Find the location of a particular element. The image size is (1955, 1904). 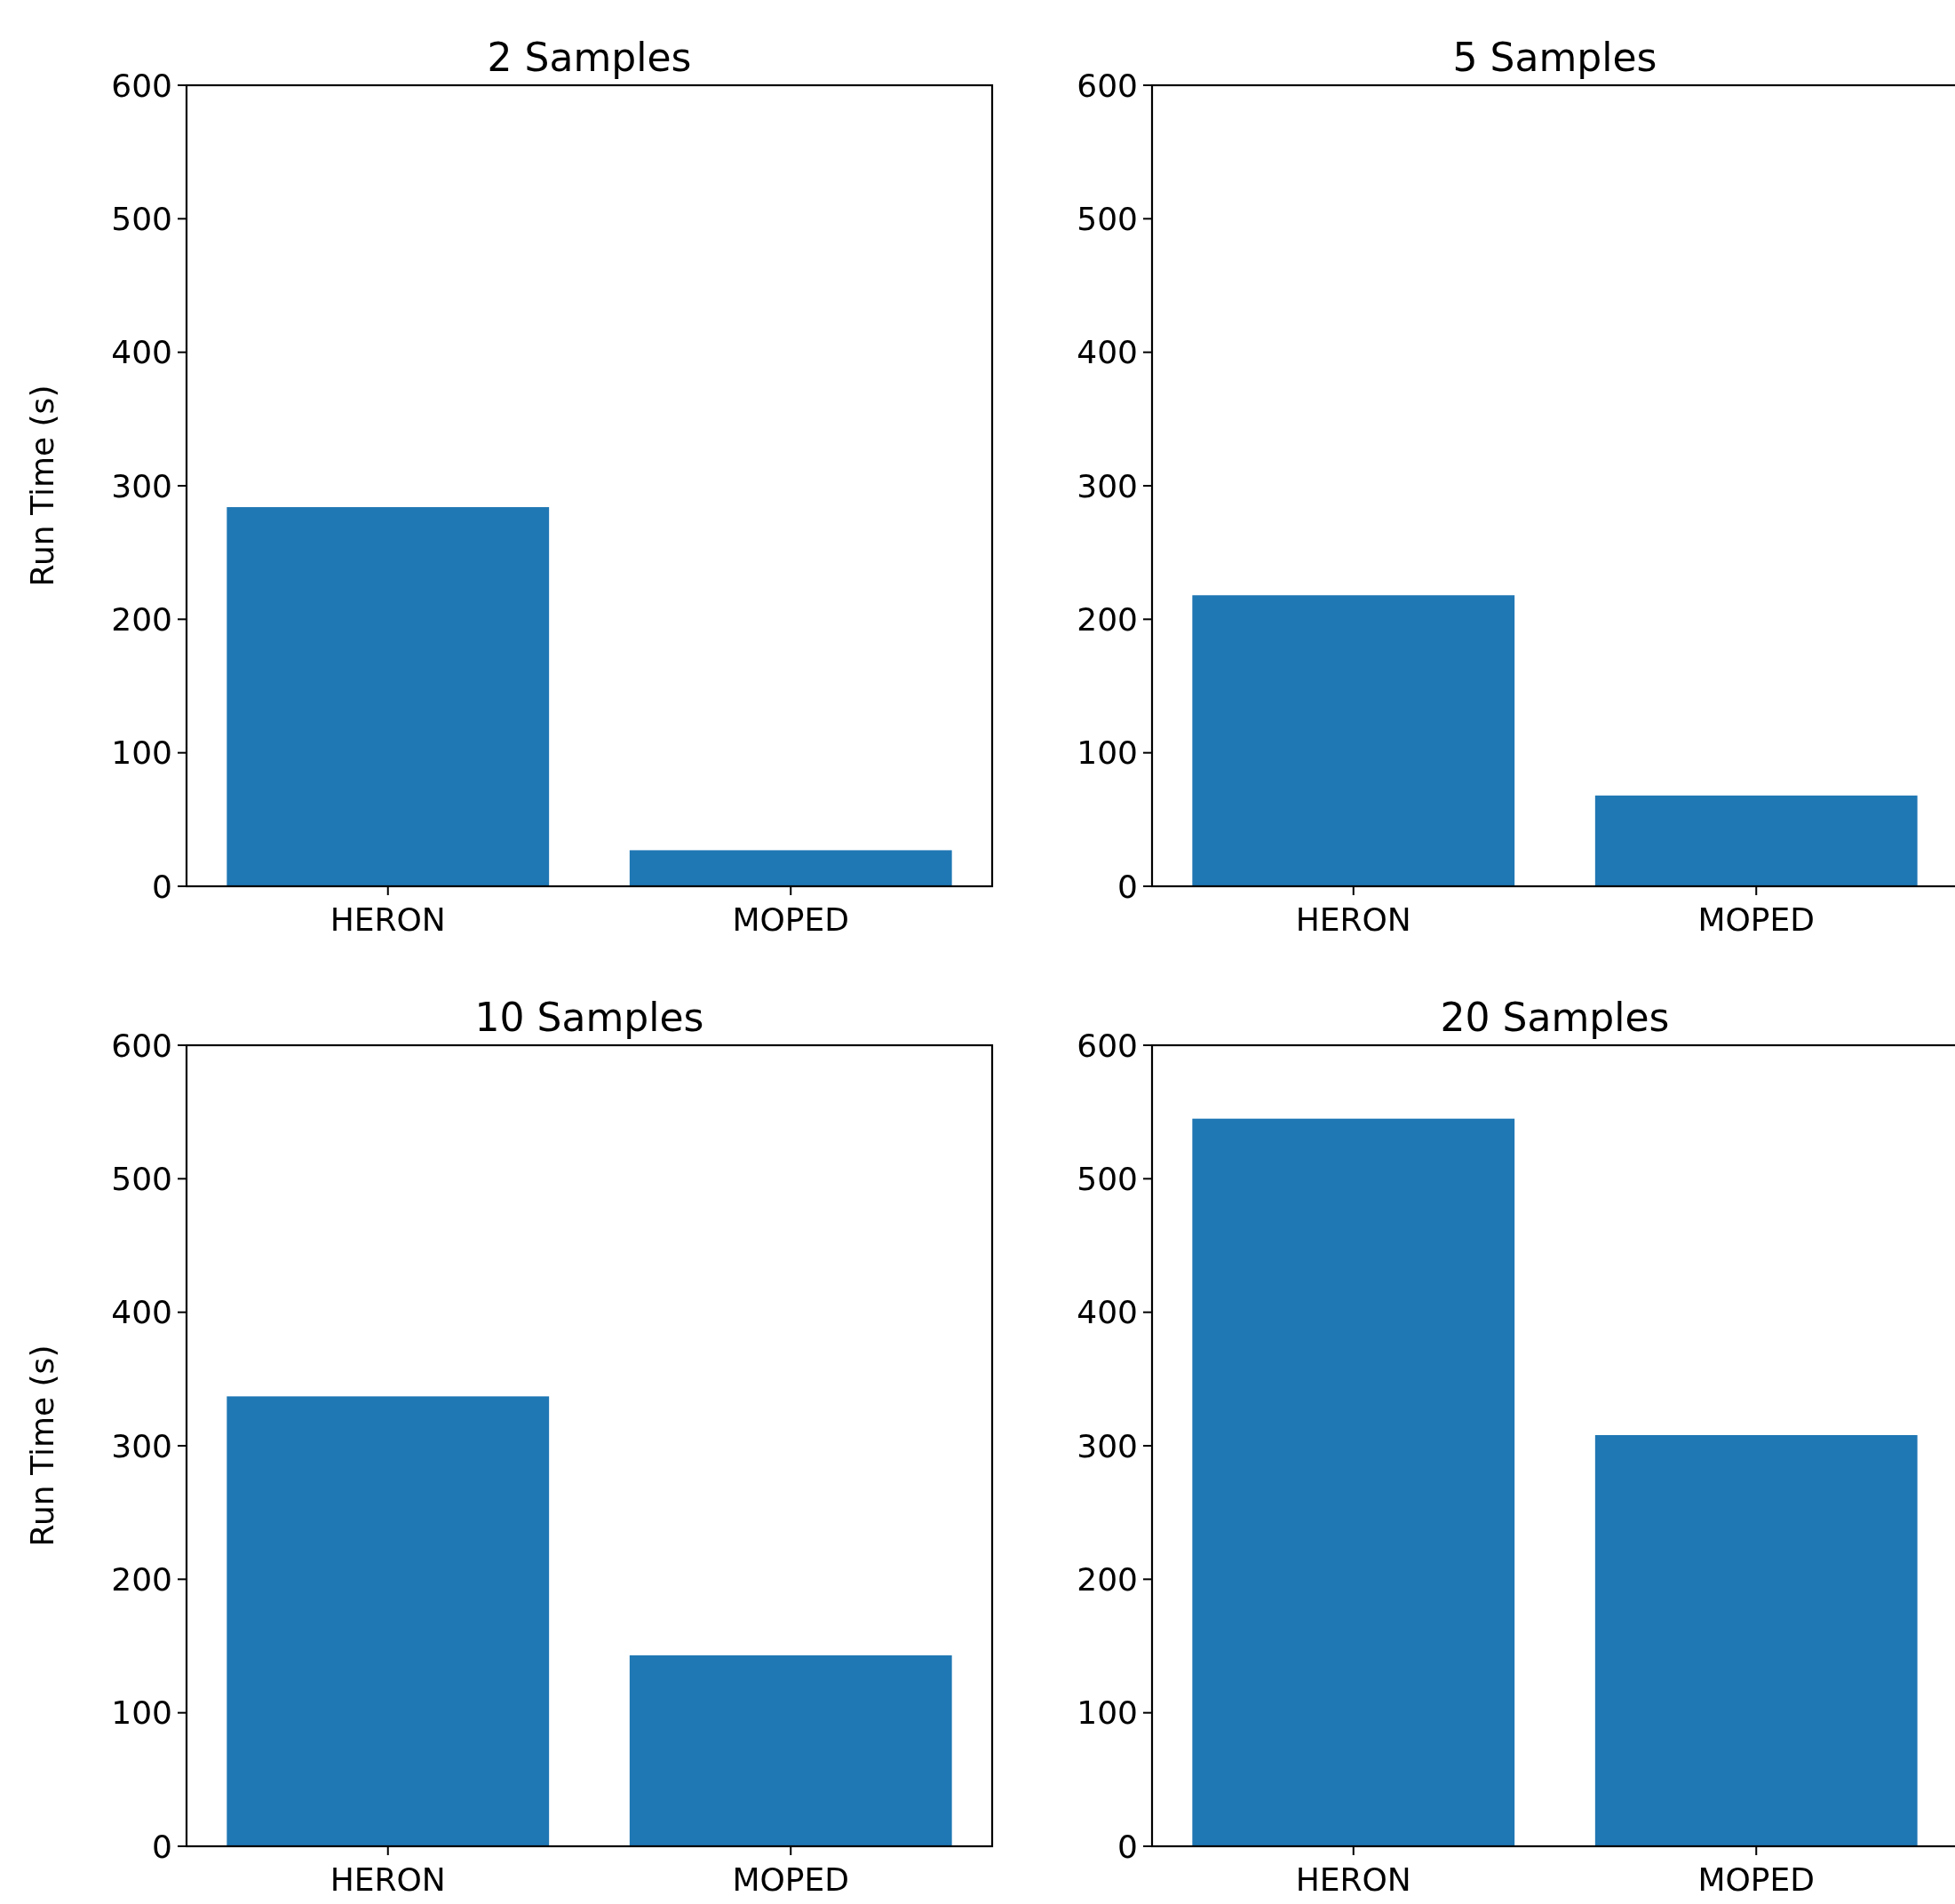

chart-title: 5 Samples is located at coordinates (1554, 57).